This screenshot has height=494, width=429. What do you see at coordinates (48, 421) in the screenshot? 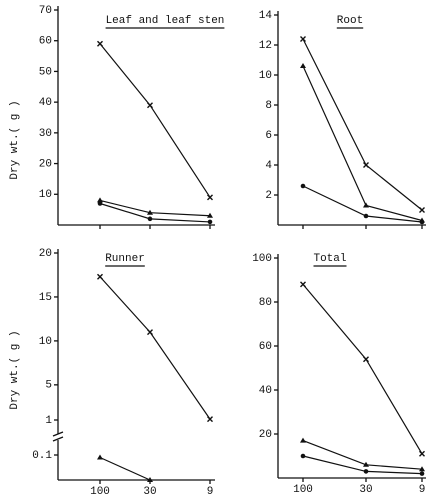
I see `y-tick-label: 1` at bounding box center [48, 421].